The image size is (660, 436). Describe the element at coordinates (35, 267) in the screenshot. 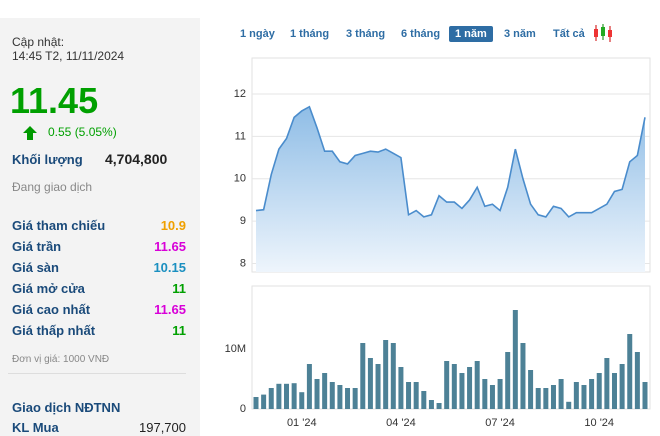

I see `row-label: Giá sàn` at that location.